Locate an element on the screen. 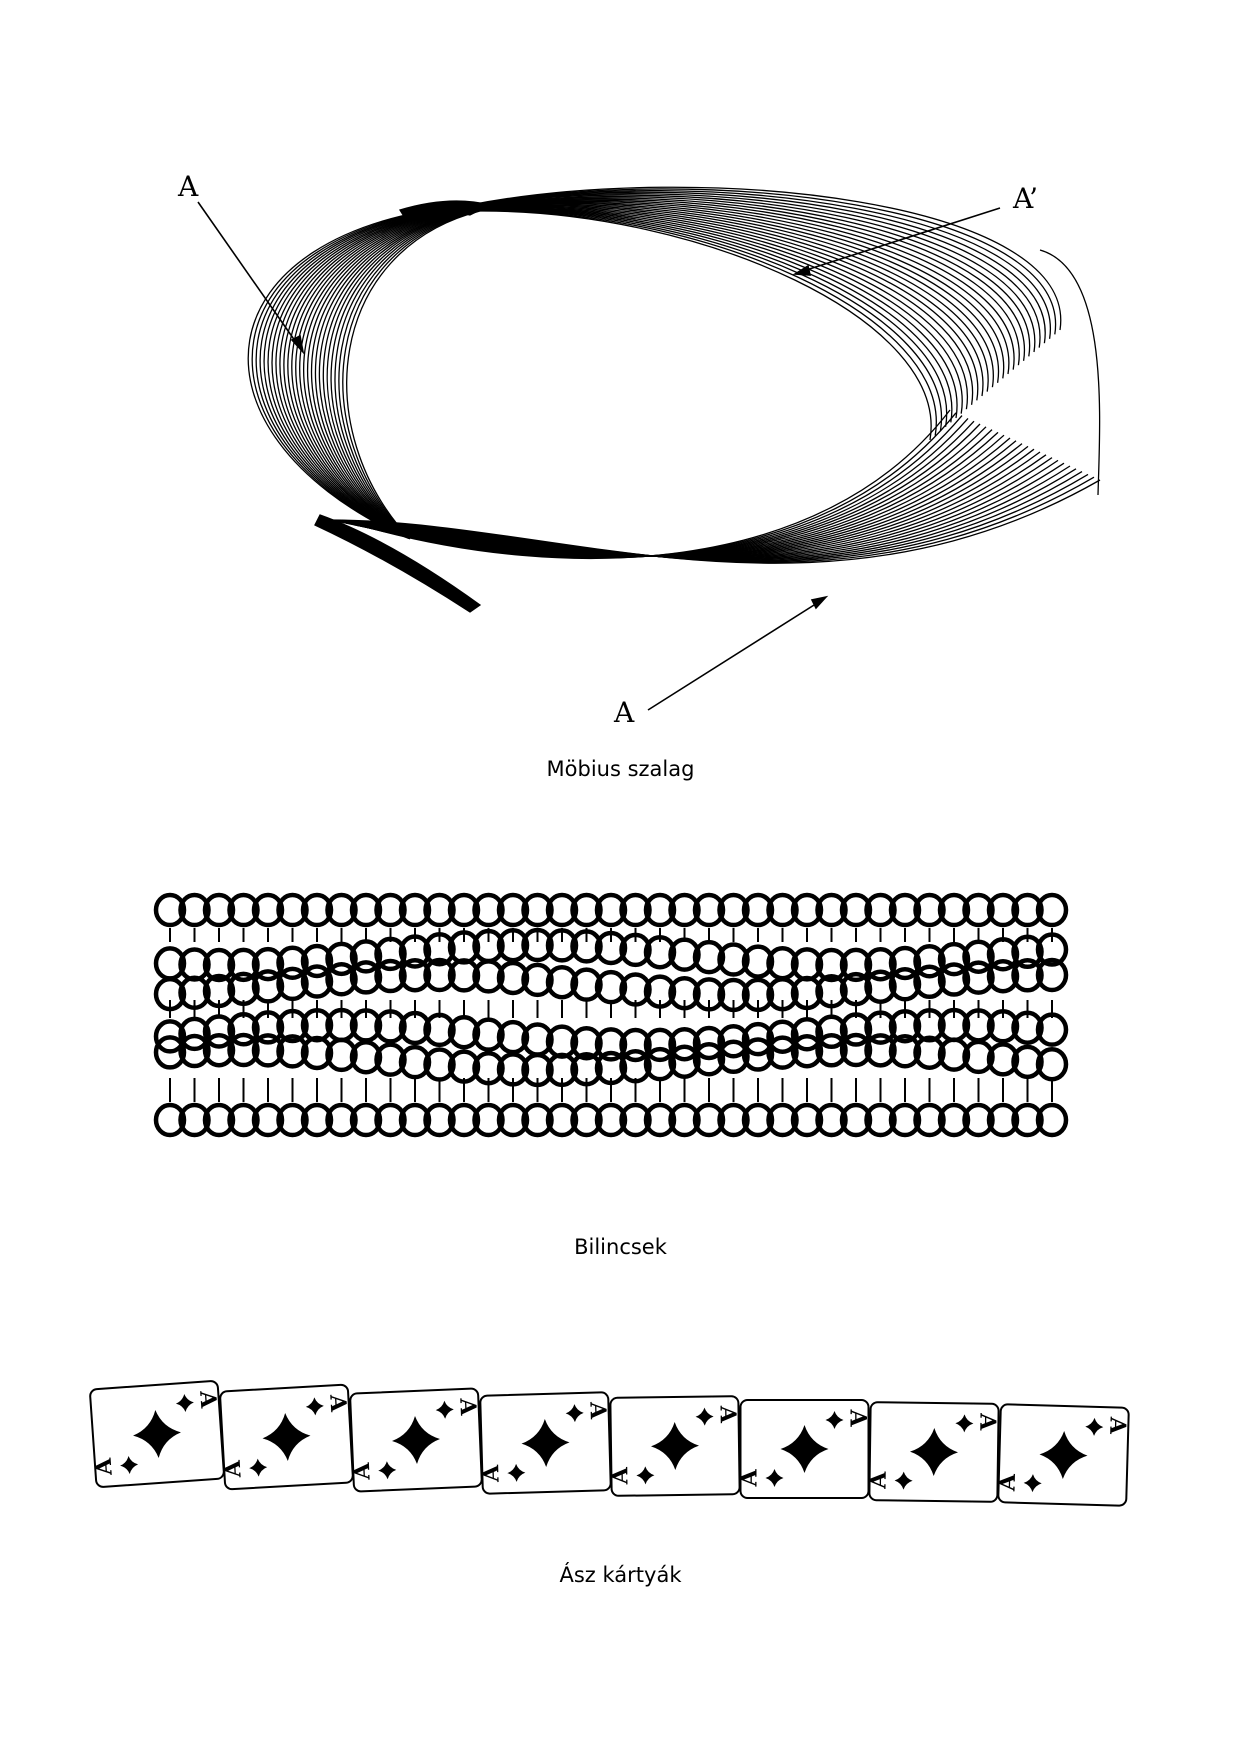  handcuffs-band-drawing is located at coordinates (611, 1015).